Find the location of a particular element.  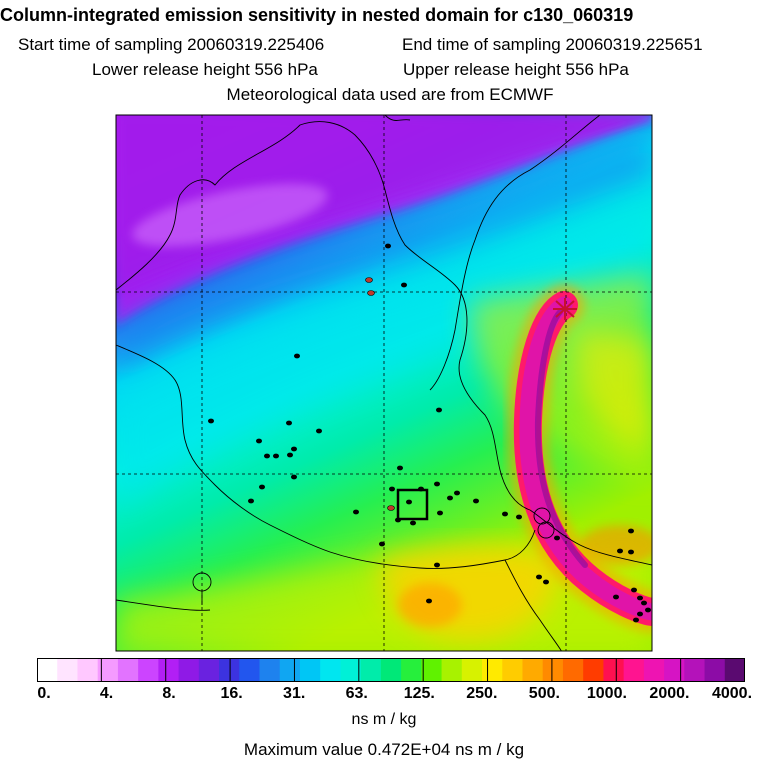

colorbar-tick-label: 2000. is located at coordinates (669, 693).